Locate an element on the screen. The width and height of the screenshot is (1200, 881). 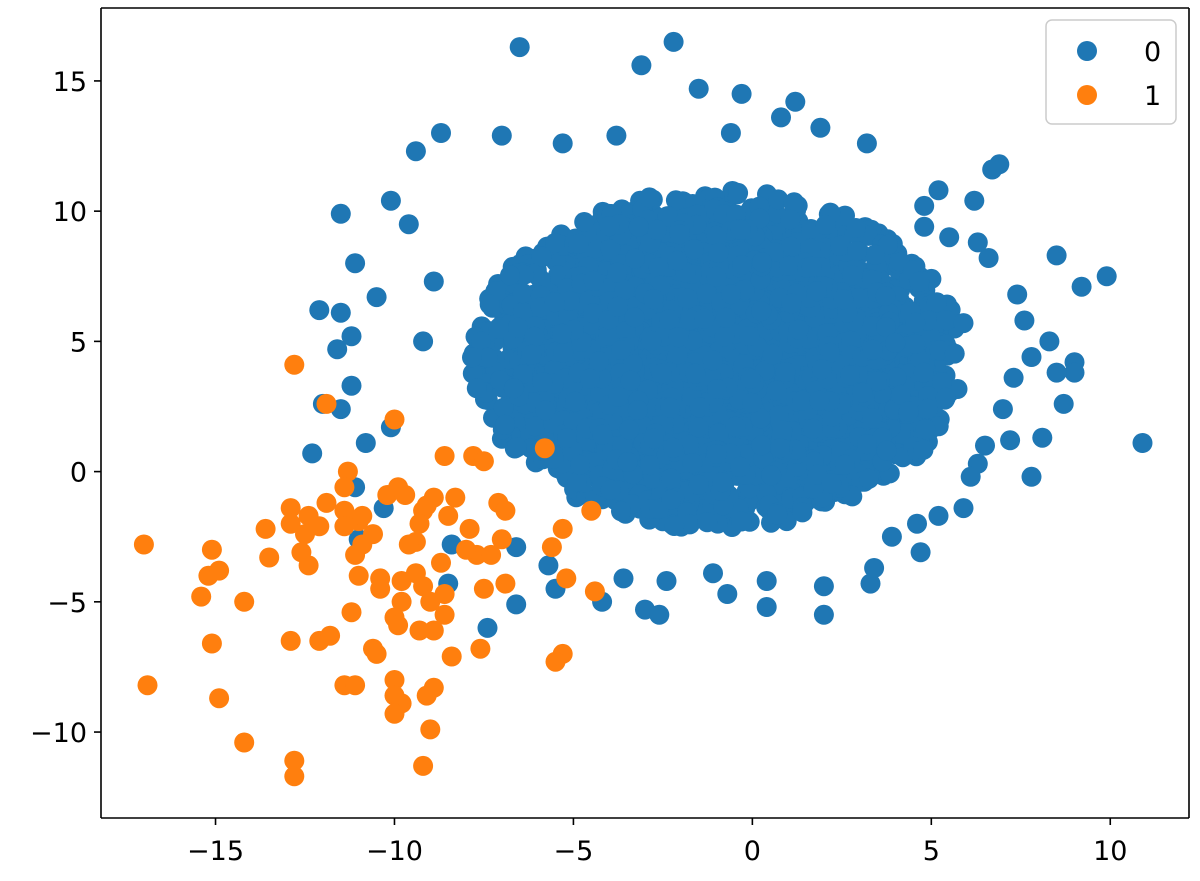
x-tick-label: −15 is located at coordinates (215, 851).